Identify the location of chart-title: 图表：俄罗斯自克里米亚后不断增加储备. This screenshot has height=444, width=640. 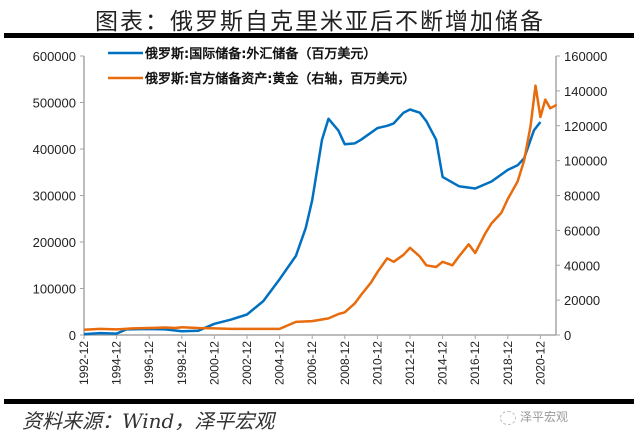
(320, 22).